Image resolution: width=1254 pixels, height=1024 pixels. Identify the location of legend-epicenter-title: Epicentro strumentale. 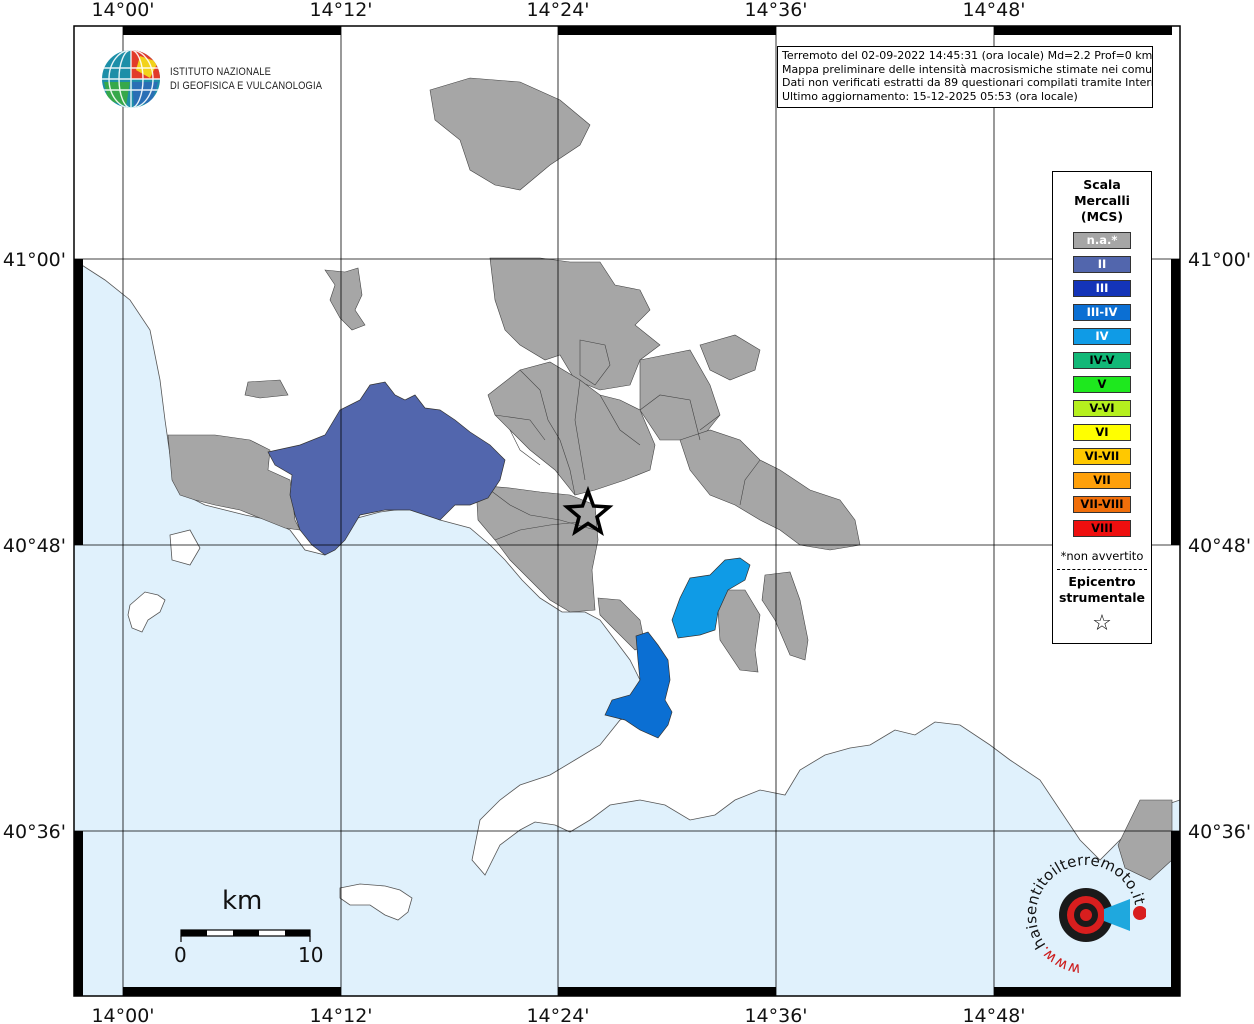
(1102, 589).